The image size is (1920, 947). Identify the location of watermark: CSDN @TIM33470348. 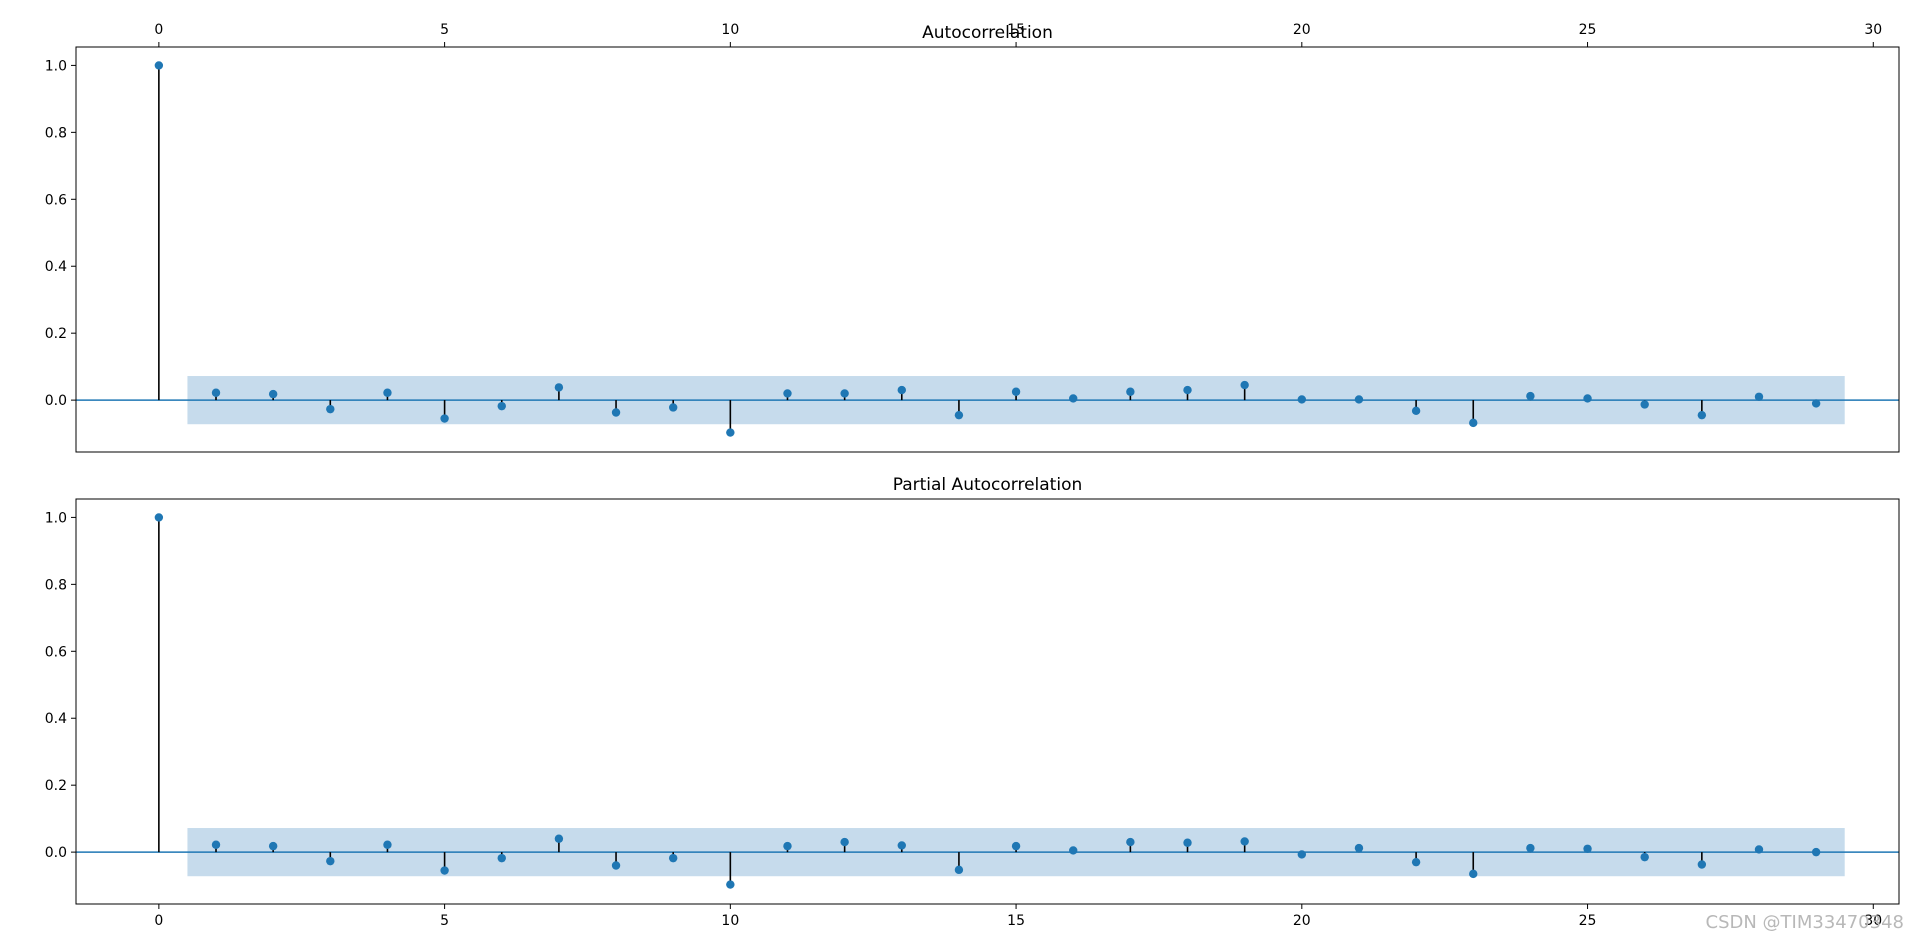
(1805, 922).